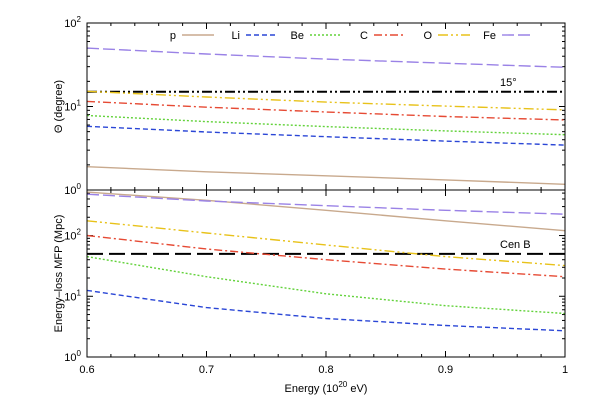  What do you see at coordinates (352, 36) in the screenshot?
I see `legend: p Li Be C O Fe` at bounding box center [352, 36].